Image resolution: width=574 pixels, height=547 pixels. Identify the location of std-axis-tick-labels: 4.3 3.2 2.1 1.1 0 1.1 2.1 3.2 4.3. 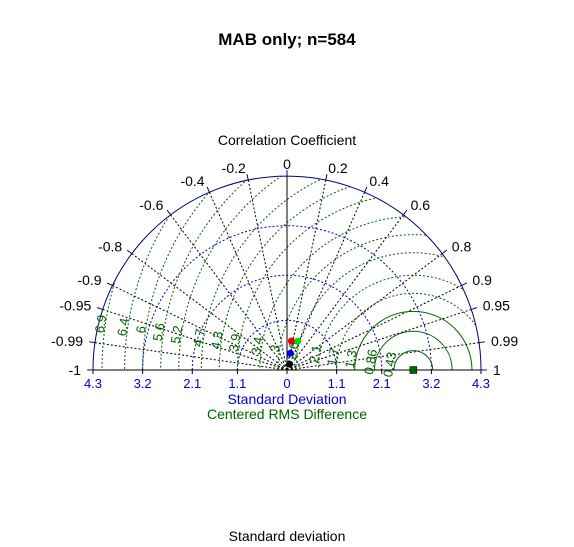
(287, 380).